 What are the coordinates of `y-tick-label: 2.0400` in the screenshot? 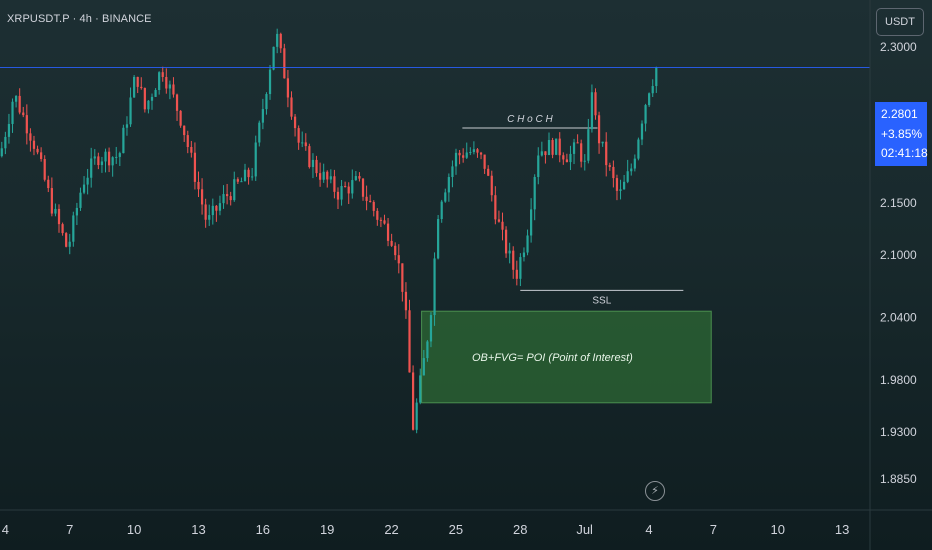 It's located at (898, 317).